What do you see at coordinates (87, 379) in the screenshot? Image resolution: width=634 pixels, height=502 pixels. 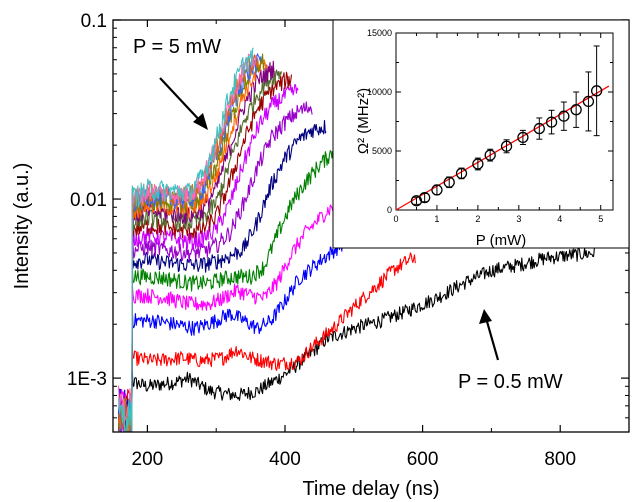 I see `main-y-tick-label: 1E-3` at bounding box center [87, 379].